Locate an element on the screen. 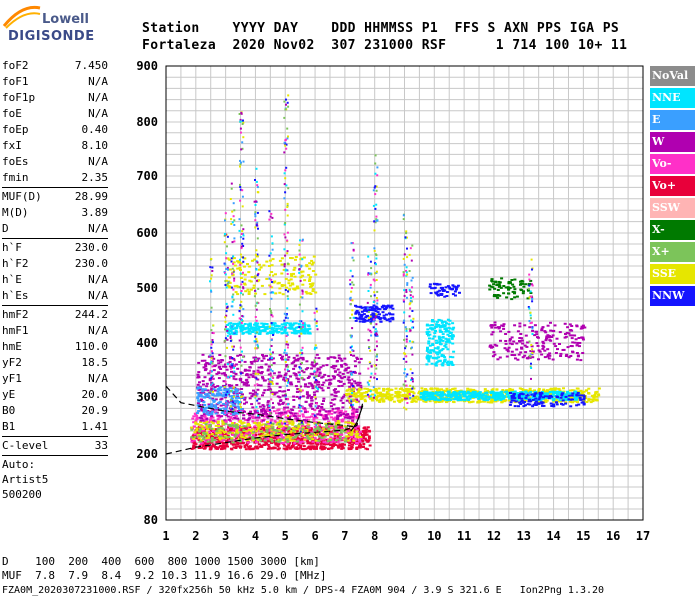 This screenshot has width=700, height=600. panel-separator is located at coordinates (55, 455).